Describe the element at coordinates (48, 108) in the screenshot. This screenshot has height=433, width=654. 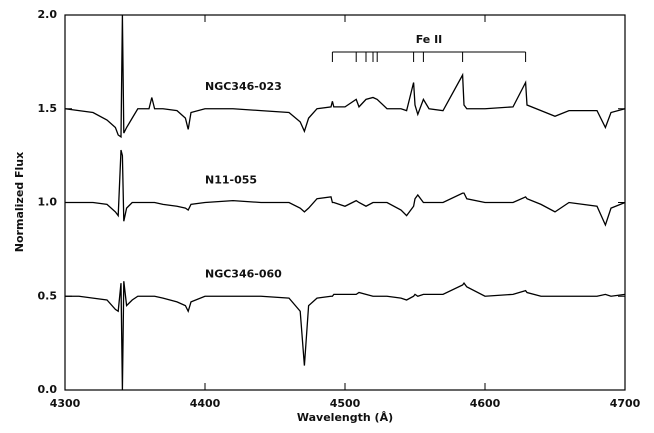
I see `y-tick-label: 1.5` at that location.